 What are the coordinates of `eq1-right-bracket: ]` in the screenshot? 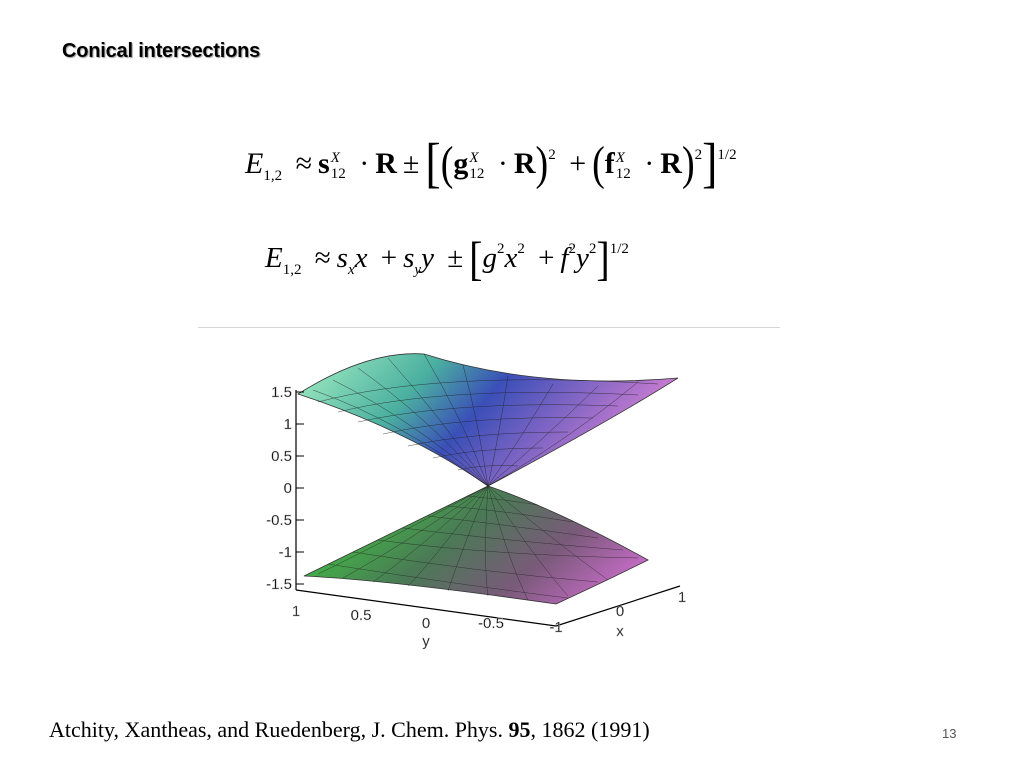 It's located at (710, 162).